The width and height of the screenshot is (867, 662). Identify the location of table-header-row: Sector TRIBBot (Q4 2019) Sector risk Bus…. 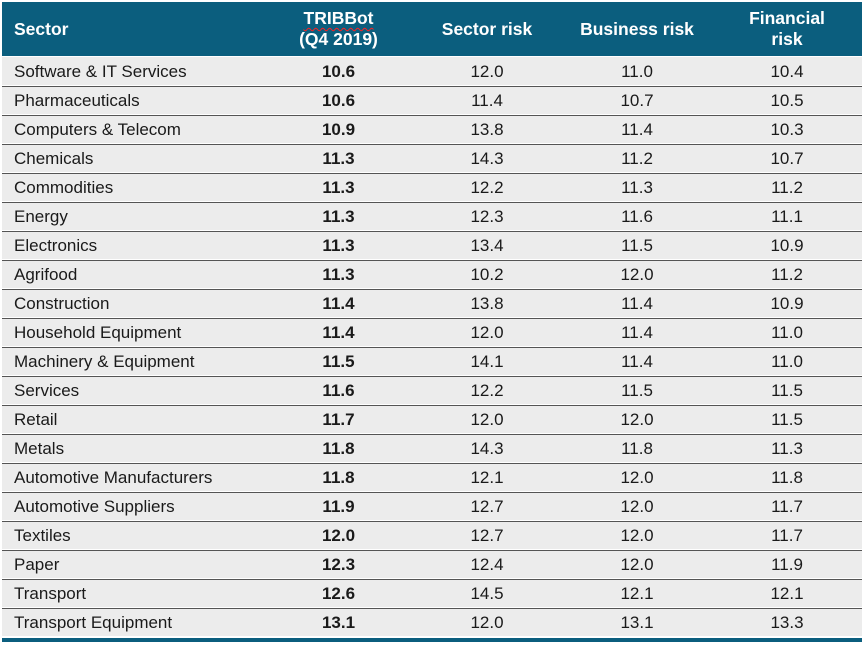
(432, 29).